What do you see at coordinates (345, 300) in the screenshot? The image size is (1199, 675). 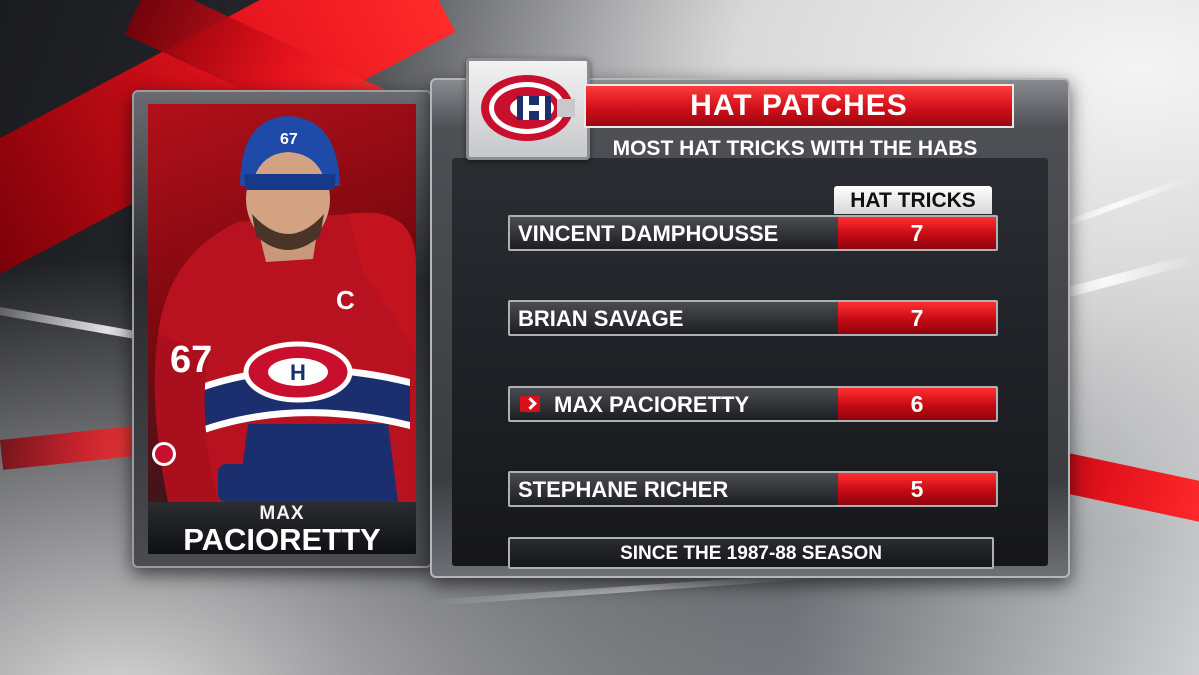 I see `captain-letter: C` at bounding box center [345, 300].